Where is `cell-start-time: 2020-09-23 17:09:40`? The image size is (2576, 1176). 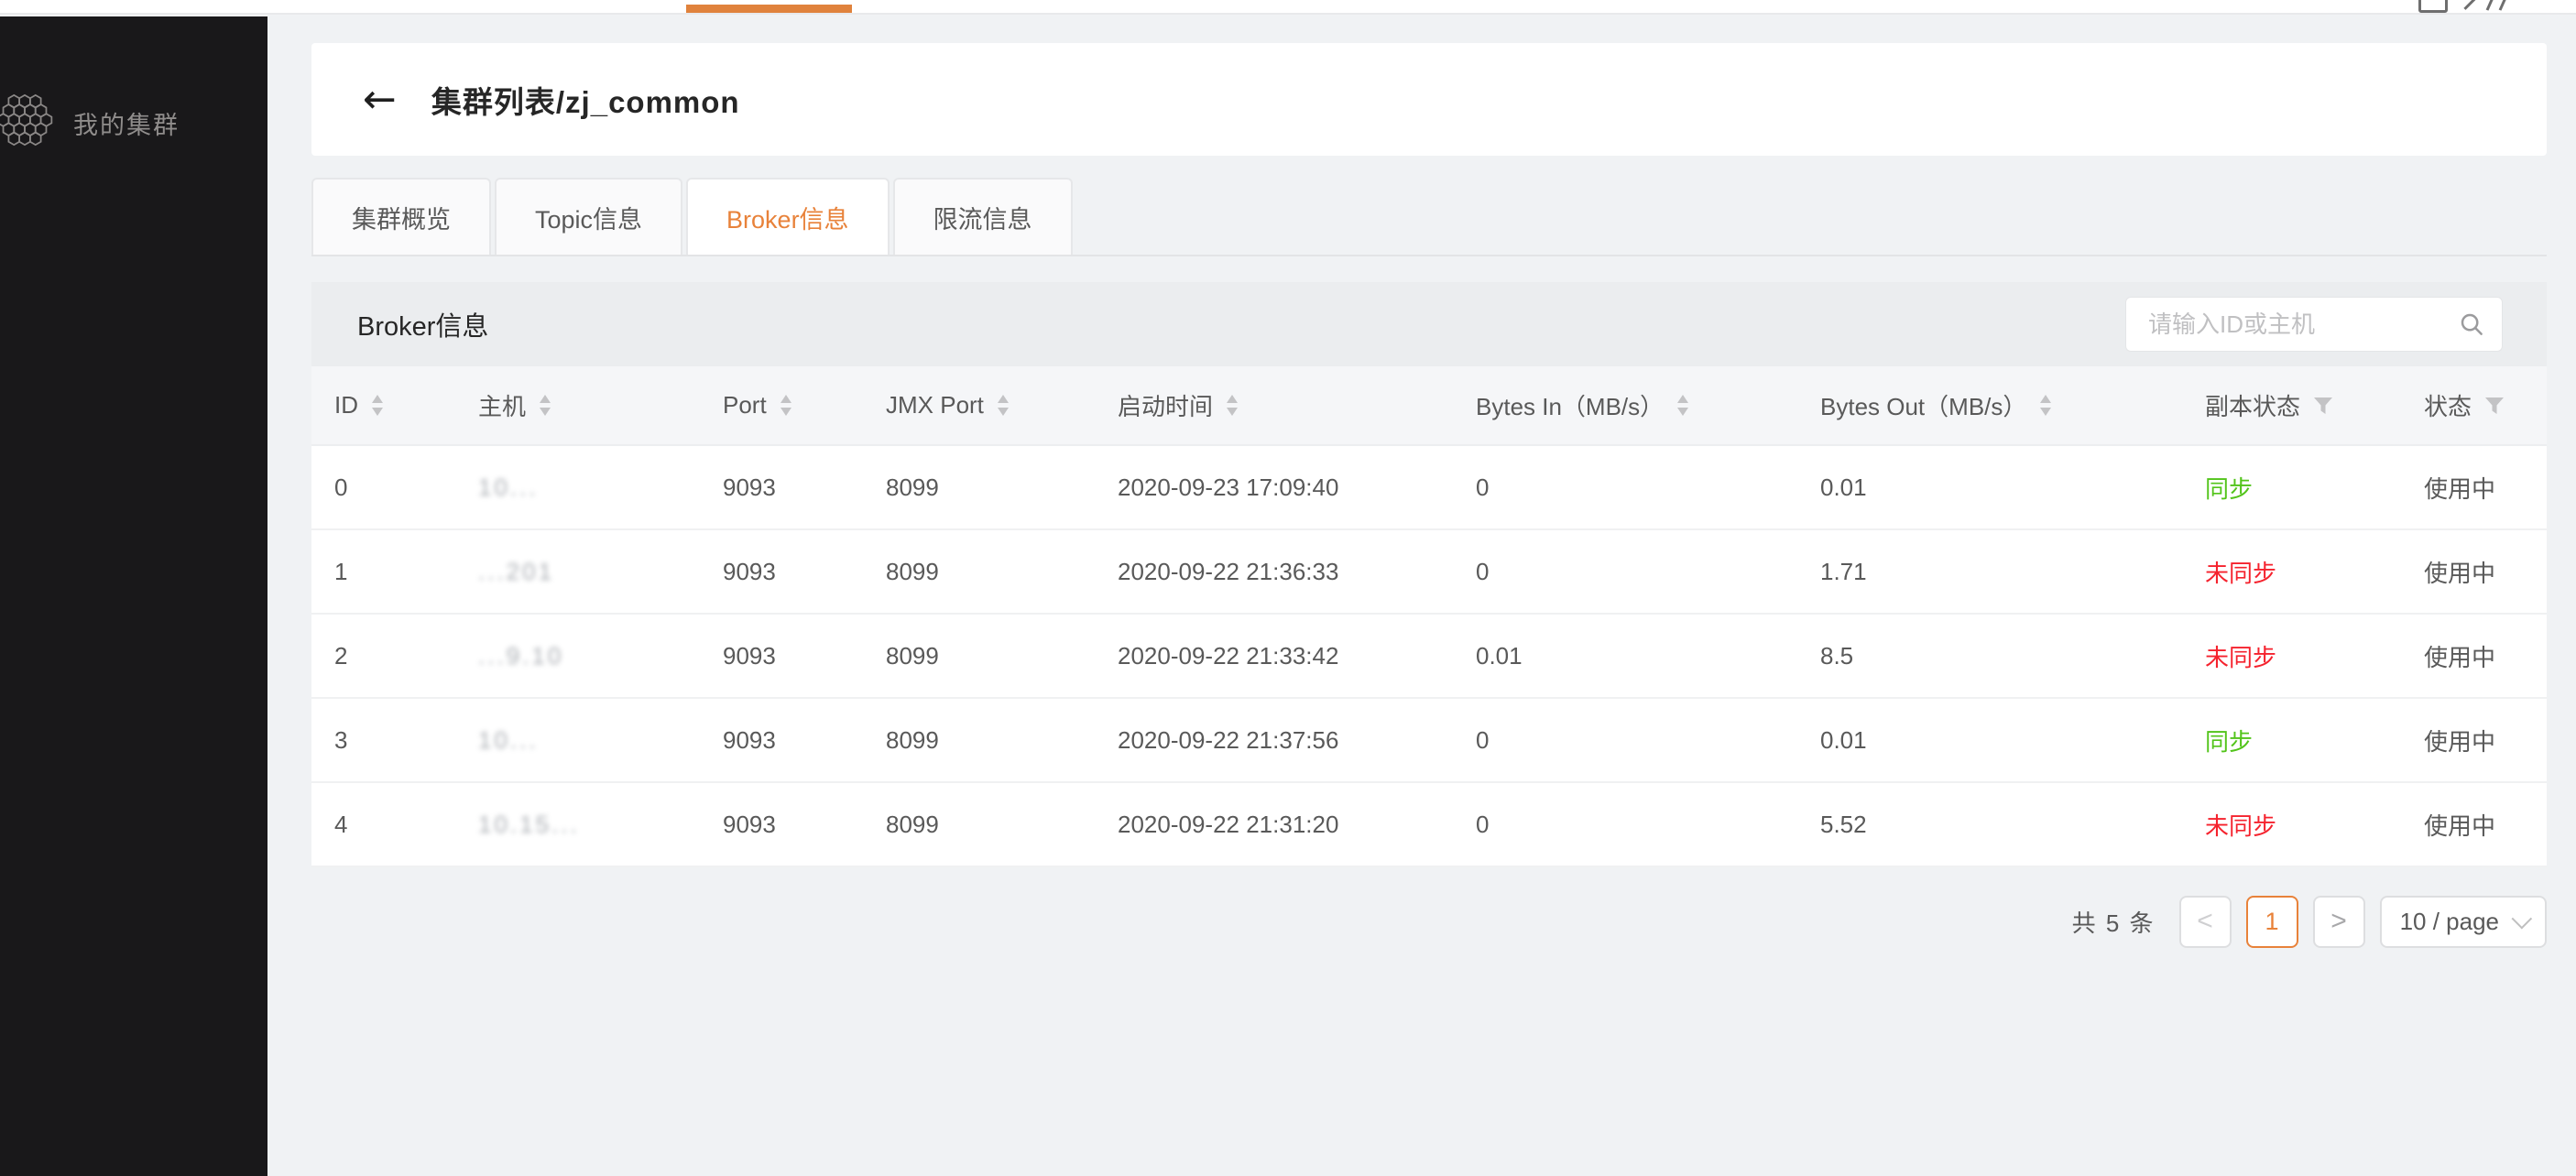
cell-start-time: 2020-09-23 17:09:40 is located at coordinates (1274, 487).